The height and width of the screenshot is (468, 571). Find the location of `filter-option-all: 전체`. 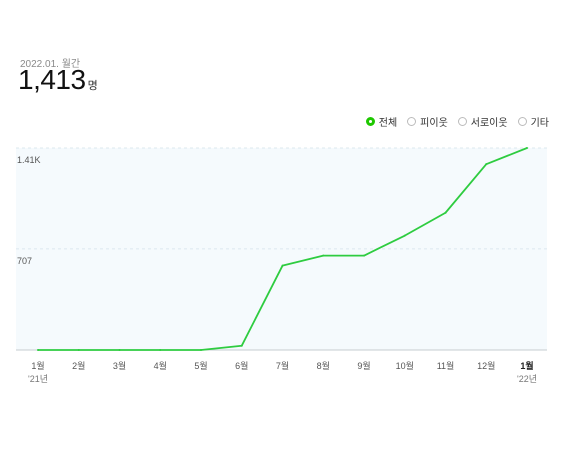

filter-option-all: 전체 is located at coordinates (381, 121).